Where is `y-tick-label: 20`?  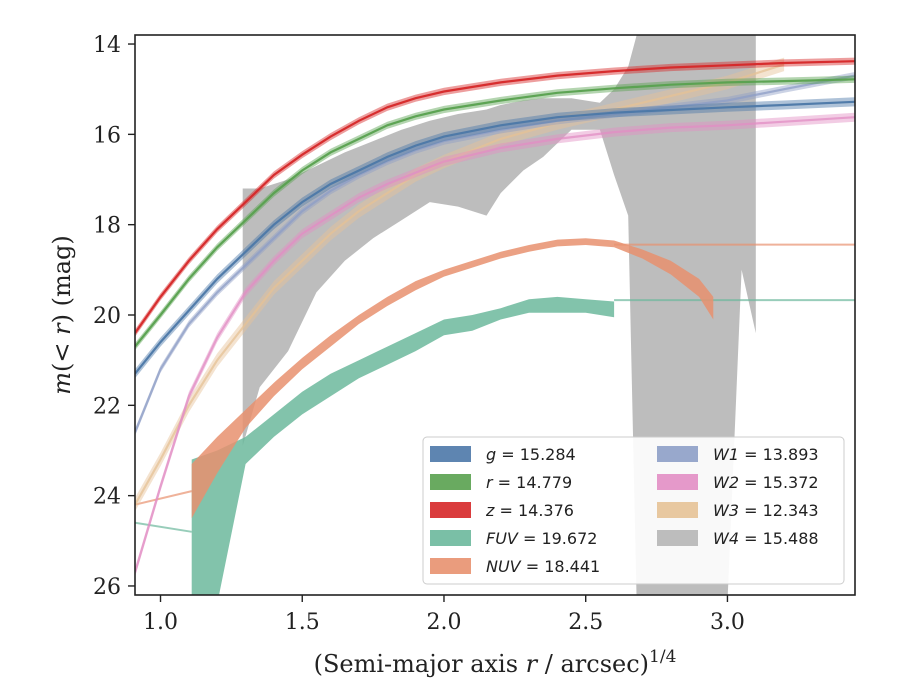
y-tick-label: 20 is located at coordinates (107, 316).